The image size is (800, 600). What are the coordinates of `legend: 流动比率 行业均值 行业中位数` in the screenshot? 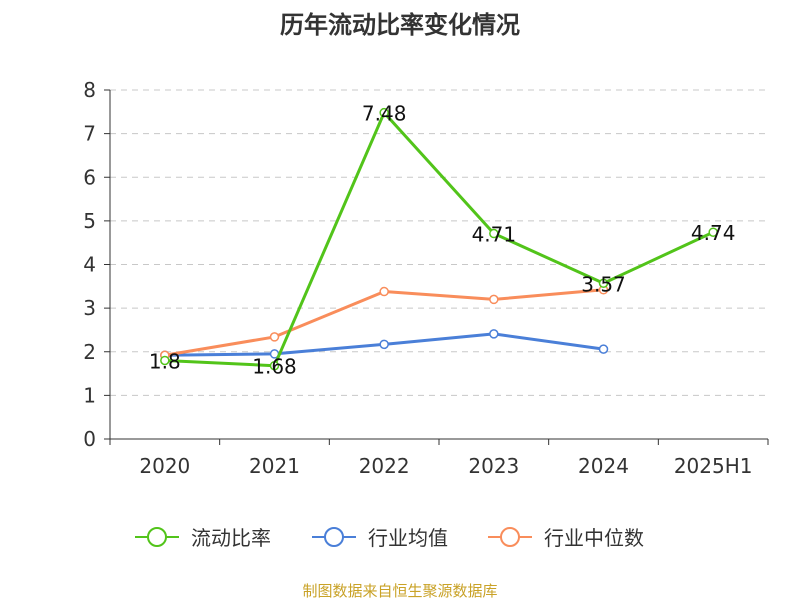 It's located at (389, 538).